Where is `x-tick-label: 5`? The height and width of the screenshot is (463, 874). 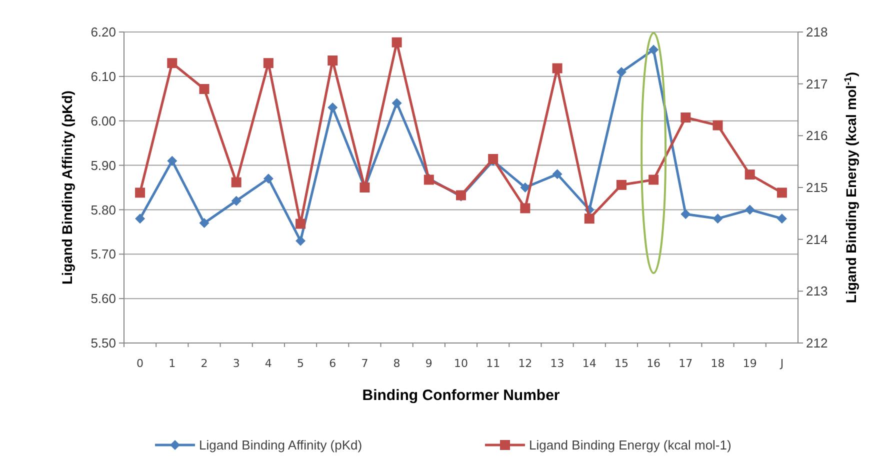 x-tick-label: 5 is located at coordinates (300, 363).